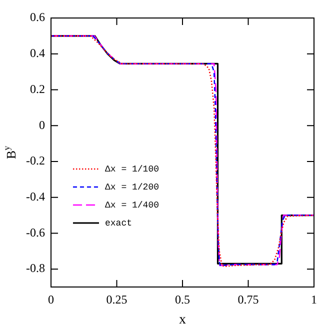 The height and width of the screenshot is (332, 332). Describe the element at coordinates (132, 205) in the screenshot. I see `legend-label: Δx = 1/400` at that location.